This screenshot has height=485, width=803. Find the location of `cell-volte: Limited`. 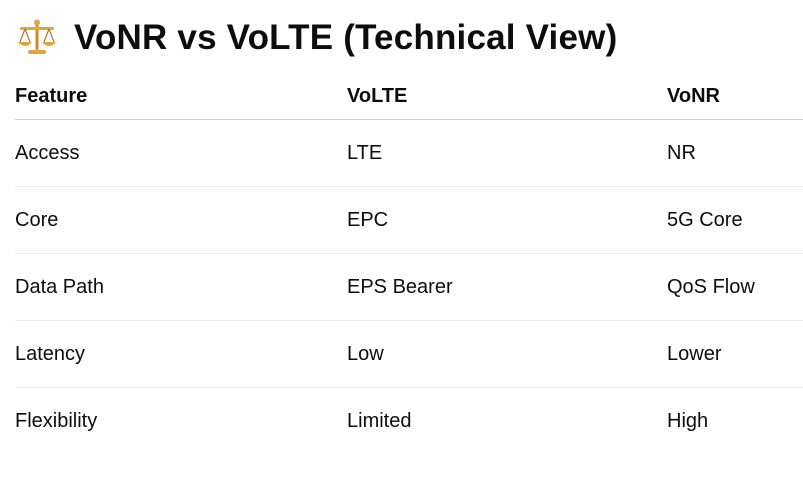

cell-volte: Limited is located at coordinates (379, 420).